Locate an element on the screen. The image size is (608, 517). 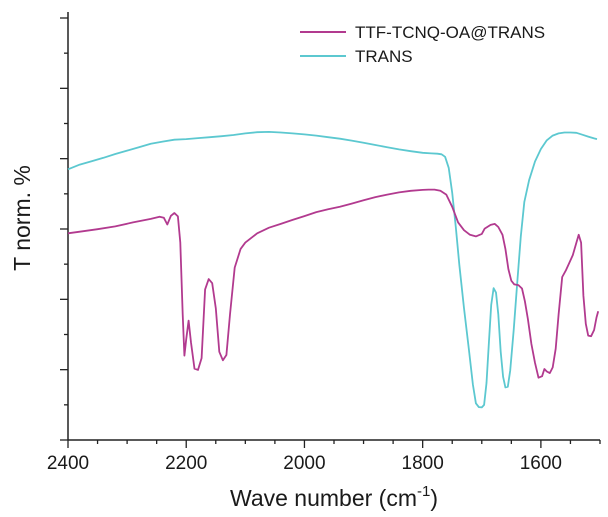
x-tick-label: 2200 is located at coordinates (186, 463).